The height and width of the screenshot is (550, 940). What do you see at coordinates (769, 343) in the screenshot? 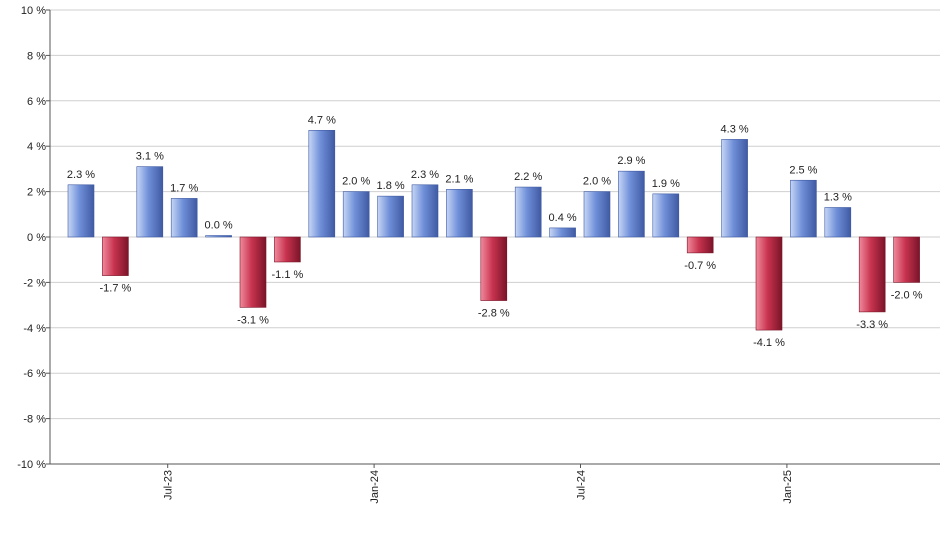
I see `data-label: -4.1 %` at bounding box center [769, 343].